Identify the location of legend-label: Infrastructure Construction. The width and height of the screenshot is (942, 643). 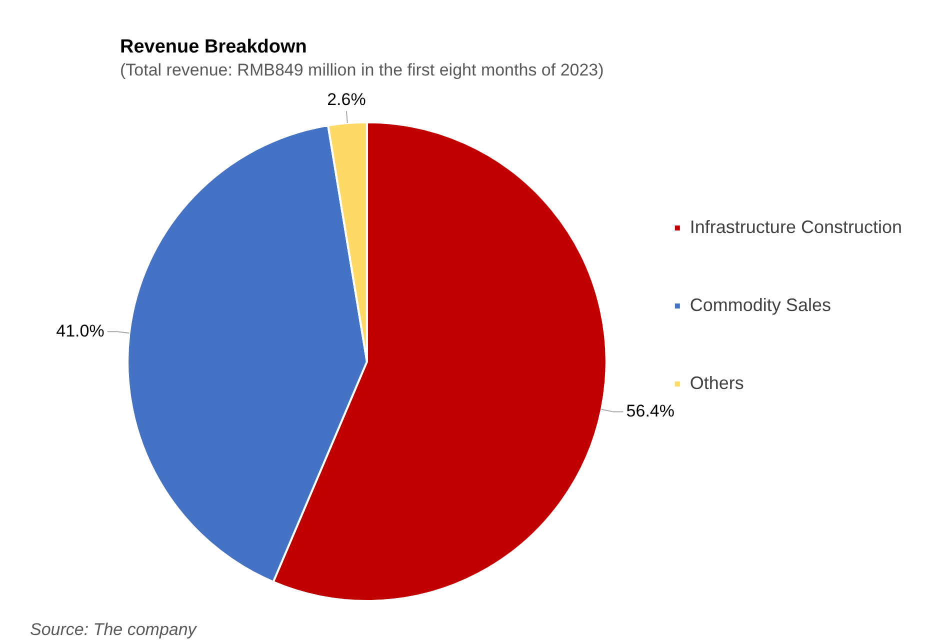
(796, 226).